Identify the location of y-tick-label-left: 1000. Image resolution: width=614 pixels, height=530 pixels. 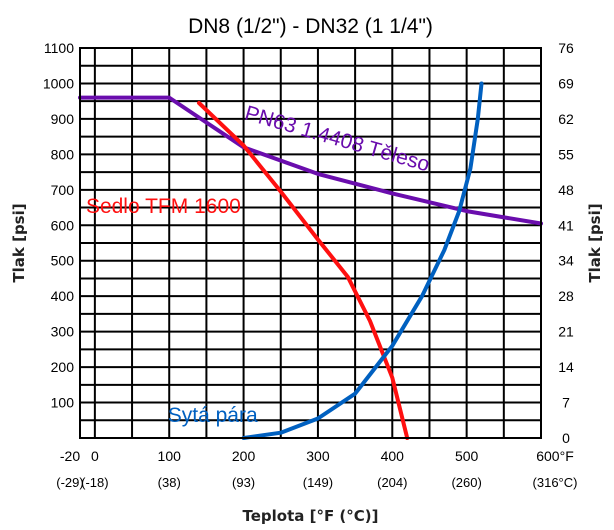
(58, 83).